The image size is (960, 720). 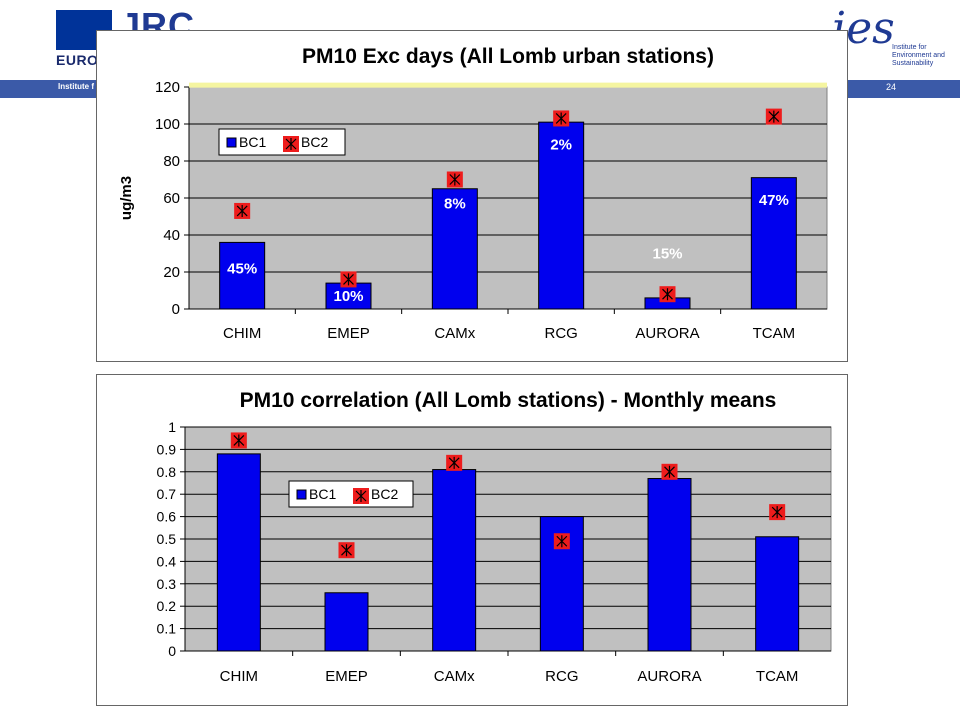 What do you see at coordinates (167, 584) in the screenshot?
I see `y-tick-label: 0.3` at bounding box center [167, 584].